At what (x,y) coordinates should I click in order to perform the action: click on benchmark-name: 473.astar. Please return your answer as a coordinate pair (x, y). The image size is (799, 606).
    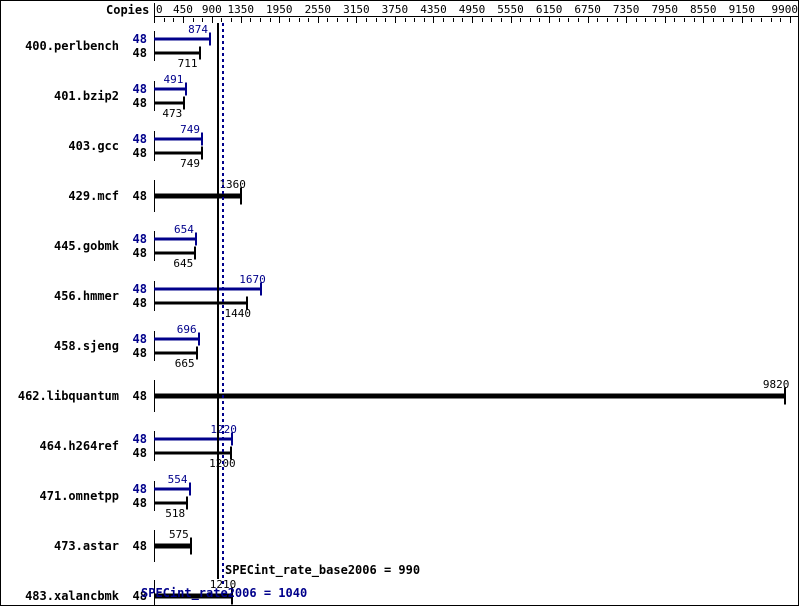
    Looking at the image, I should click on (86, 546).